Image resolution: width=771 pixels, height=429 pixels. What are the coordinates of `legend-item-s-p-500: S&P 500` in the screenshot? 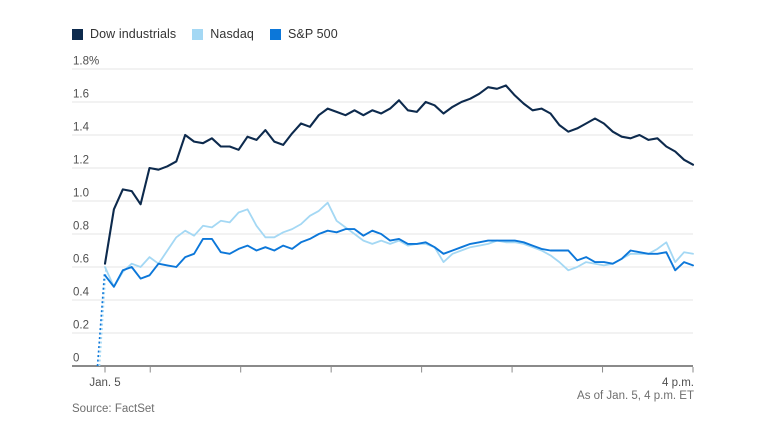 It's located at (303, 34).